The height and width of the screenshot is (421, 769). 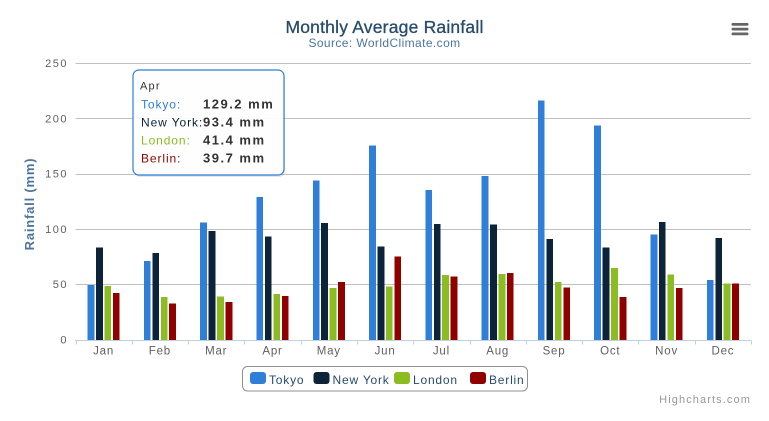 I want to click on svg-text: 100, so click(x=56, y=230).